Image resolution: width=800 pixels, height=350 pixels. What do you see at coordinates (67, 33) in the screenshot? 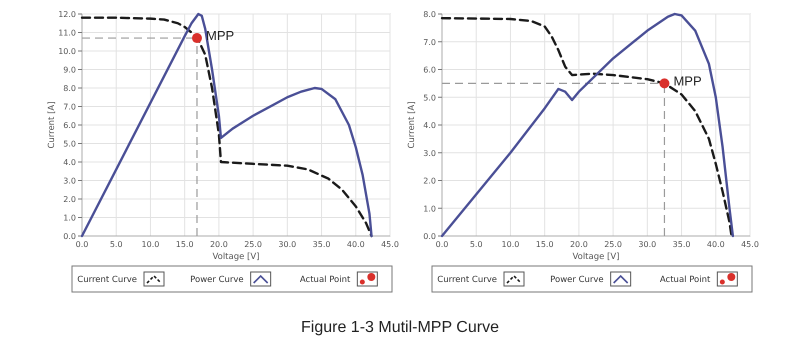
I see `y-tick-label: 11.0` at bounding box center [67, 33].